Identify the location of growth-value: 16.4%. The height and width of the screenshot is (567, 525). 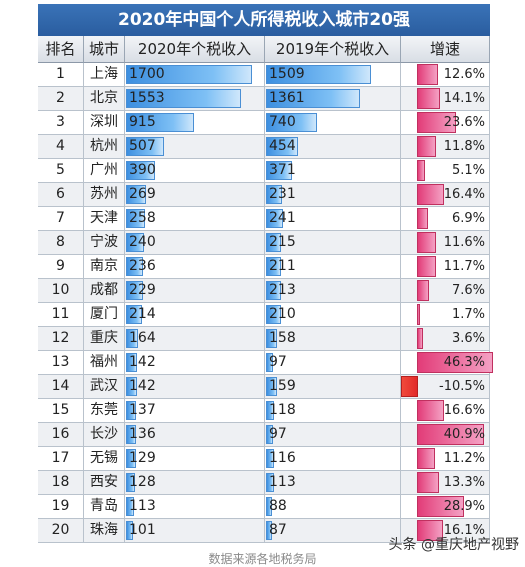
(464, 194).